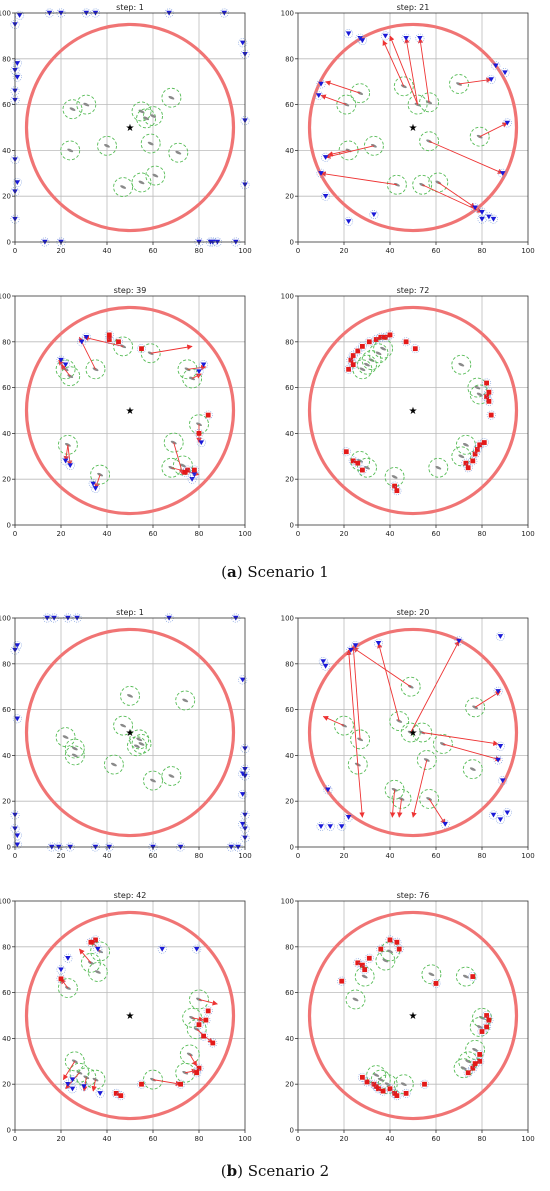 This screenshot has height=1191, width=550. I want to click on boundary-circle, so click(413, 1015).